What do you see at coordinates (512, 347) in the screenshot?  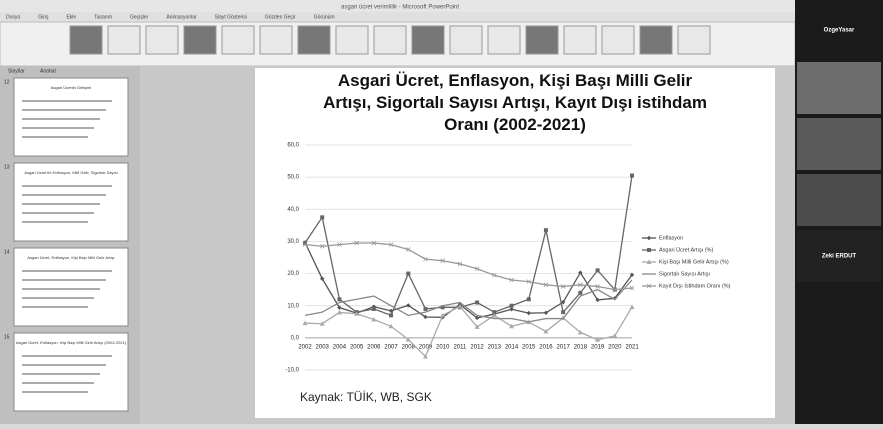 I see `x-tick-label: 2014` at bounding box center [512, 347].